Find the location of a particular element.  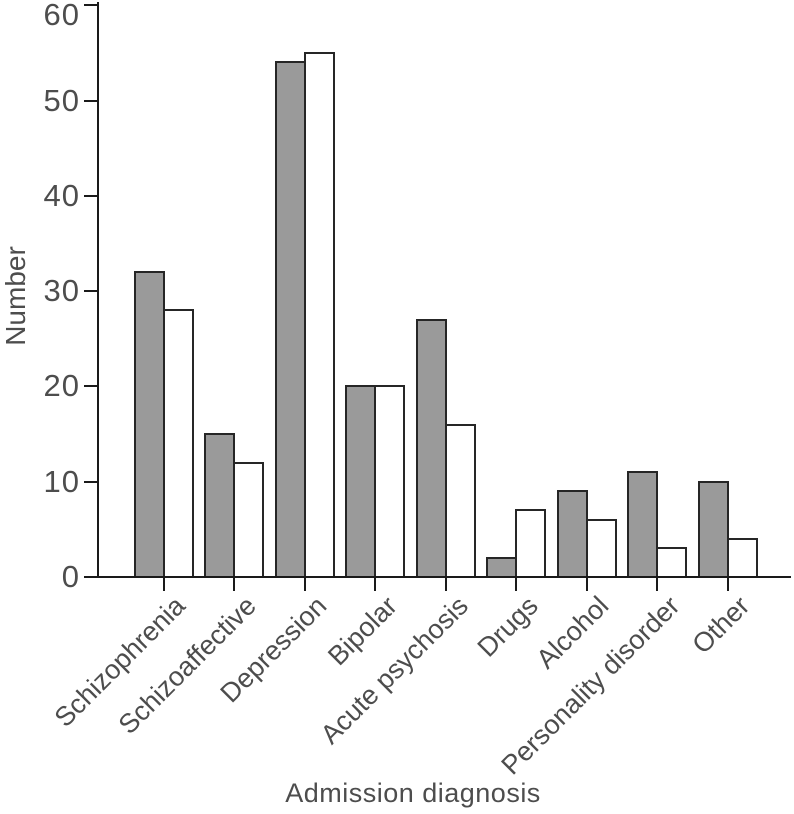

bar-acute-psychosis-white is located at coordinates (460, 501).